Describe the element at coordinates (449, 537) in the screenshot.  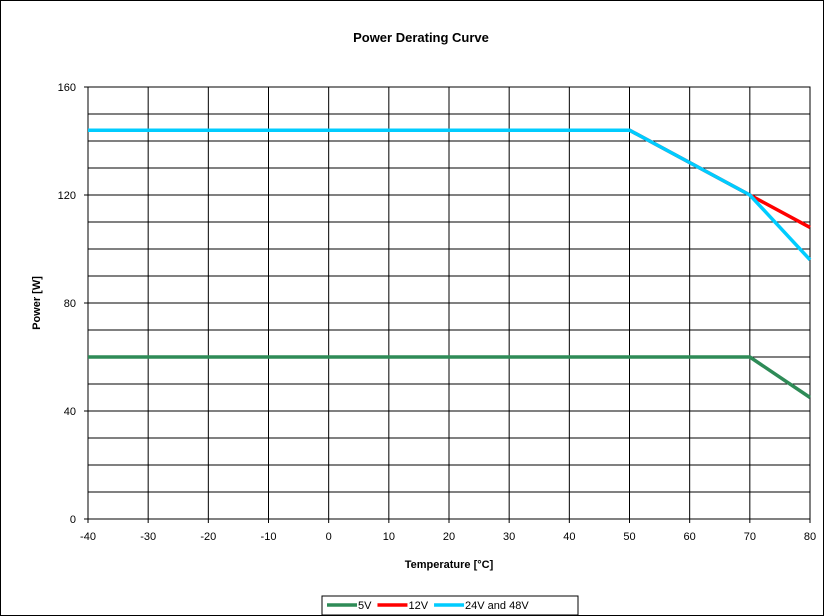
I see `x-tick-label: 20` at that location.